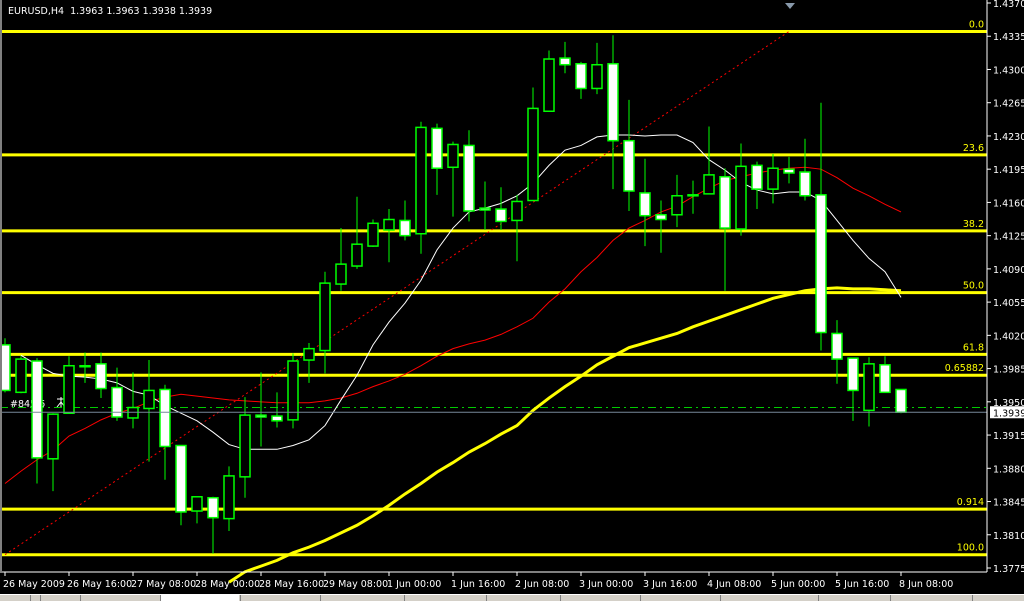  Describe the element at coordinates (512, 597) in the screenshot. I see `chart-tabs-bar` at that location.